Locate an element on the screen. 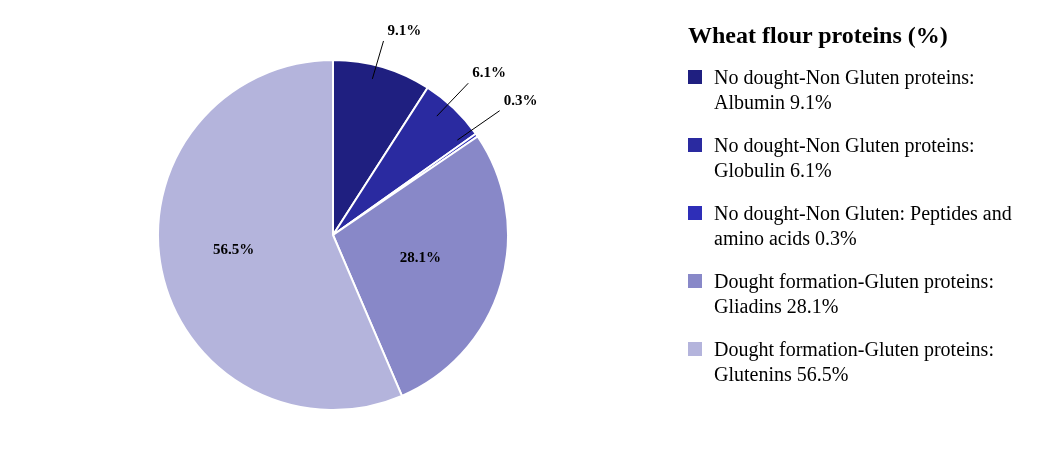 The height and width of the screenshot is (451, 1042). data-label: 28.1% is located at coordinates (420, 256).